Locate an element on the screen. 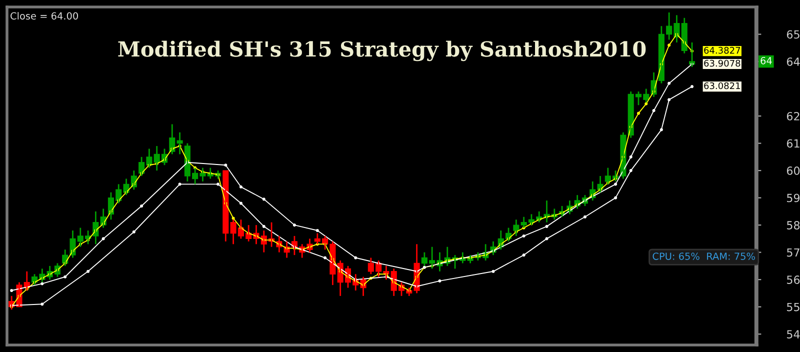 The height and width of the screenshot is (352, 800). text: Modified SH's 315 Strategy by Santhosh2010 is located at coordinates (382, 51).